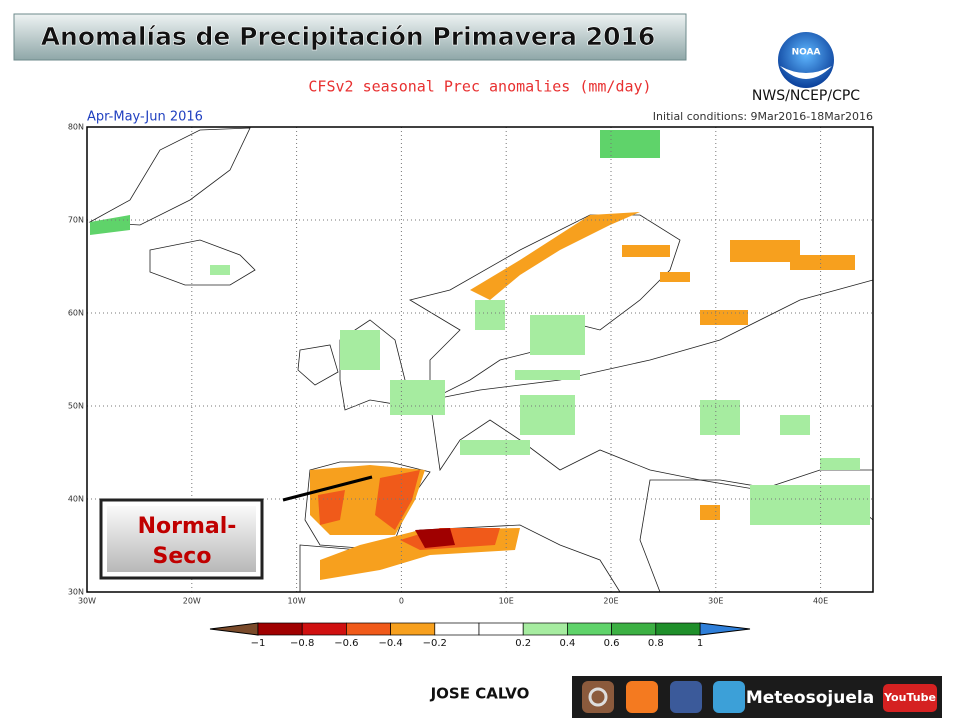 The width and height of the screenshot is (960, 724). Describe the element at coordinates (612, 643) in the screenshot. I see `colorbar-label: 0.6` at that location.